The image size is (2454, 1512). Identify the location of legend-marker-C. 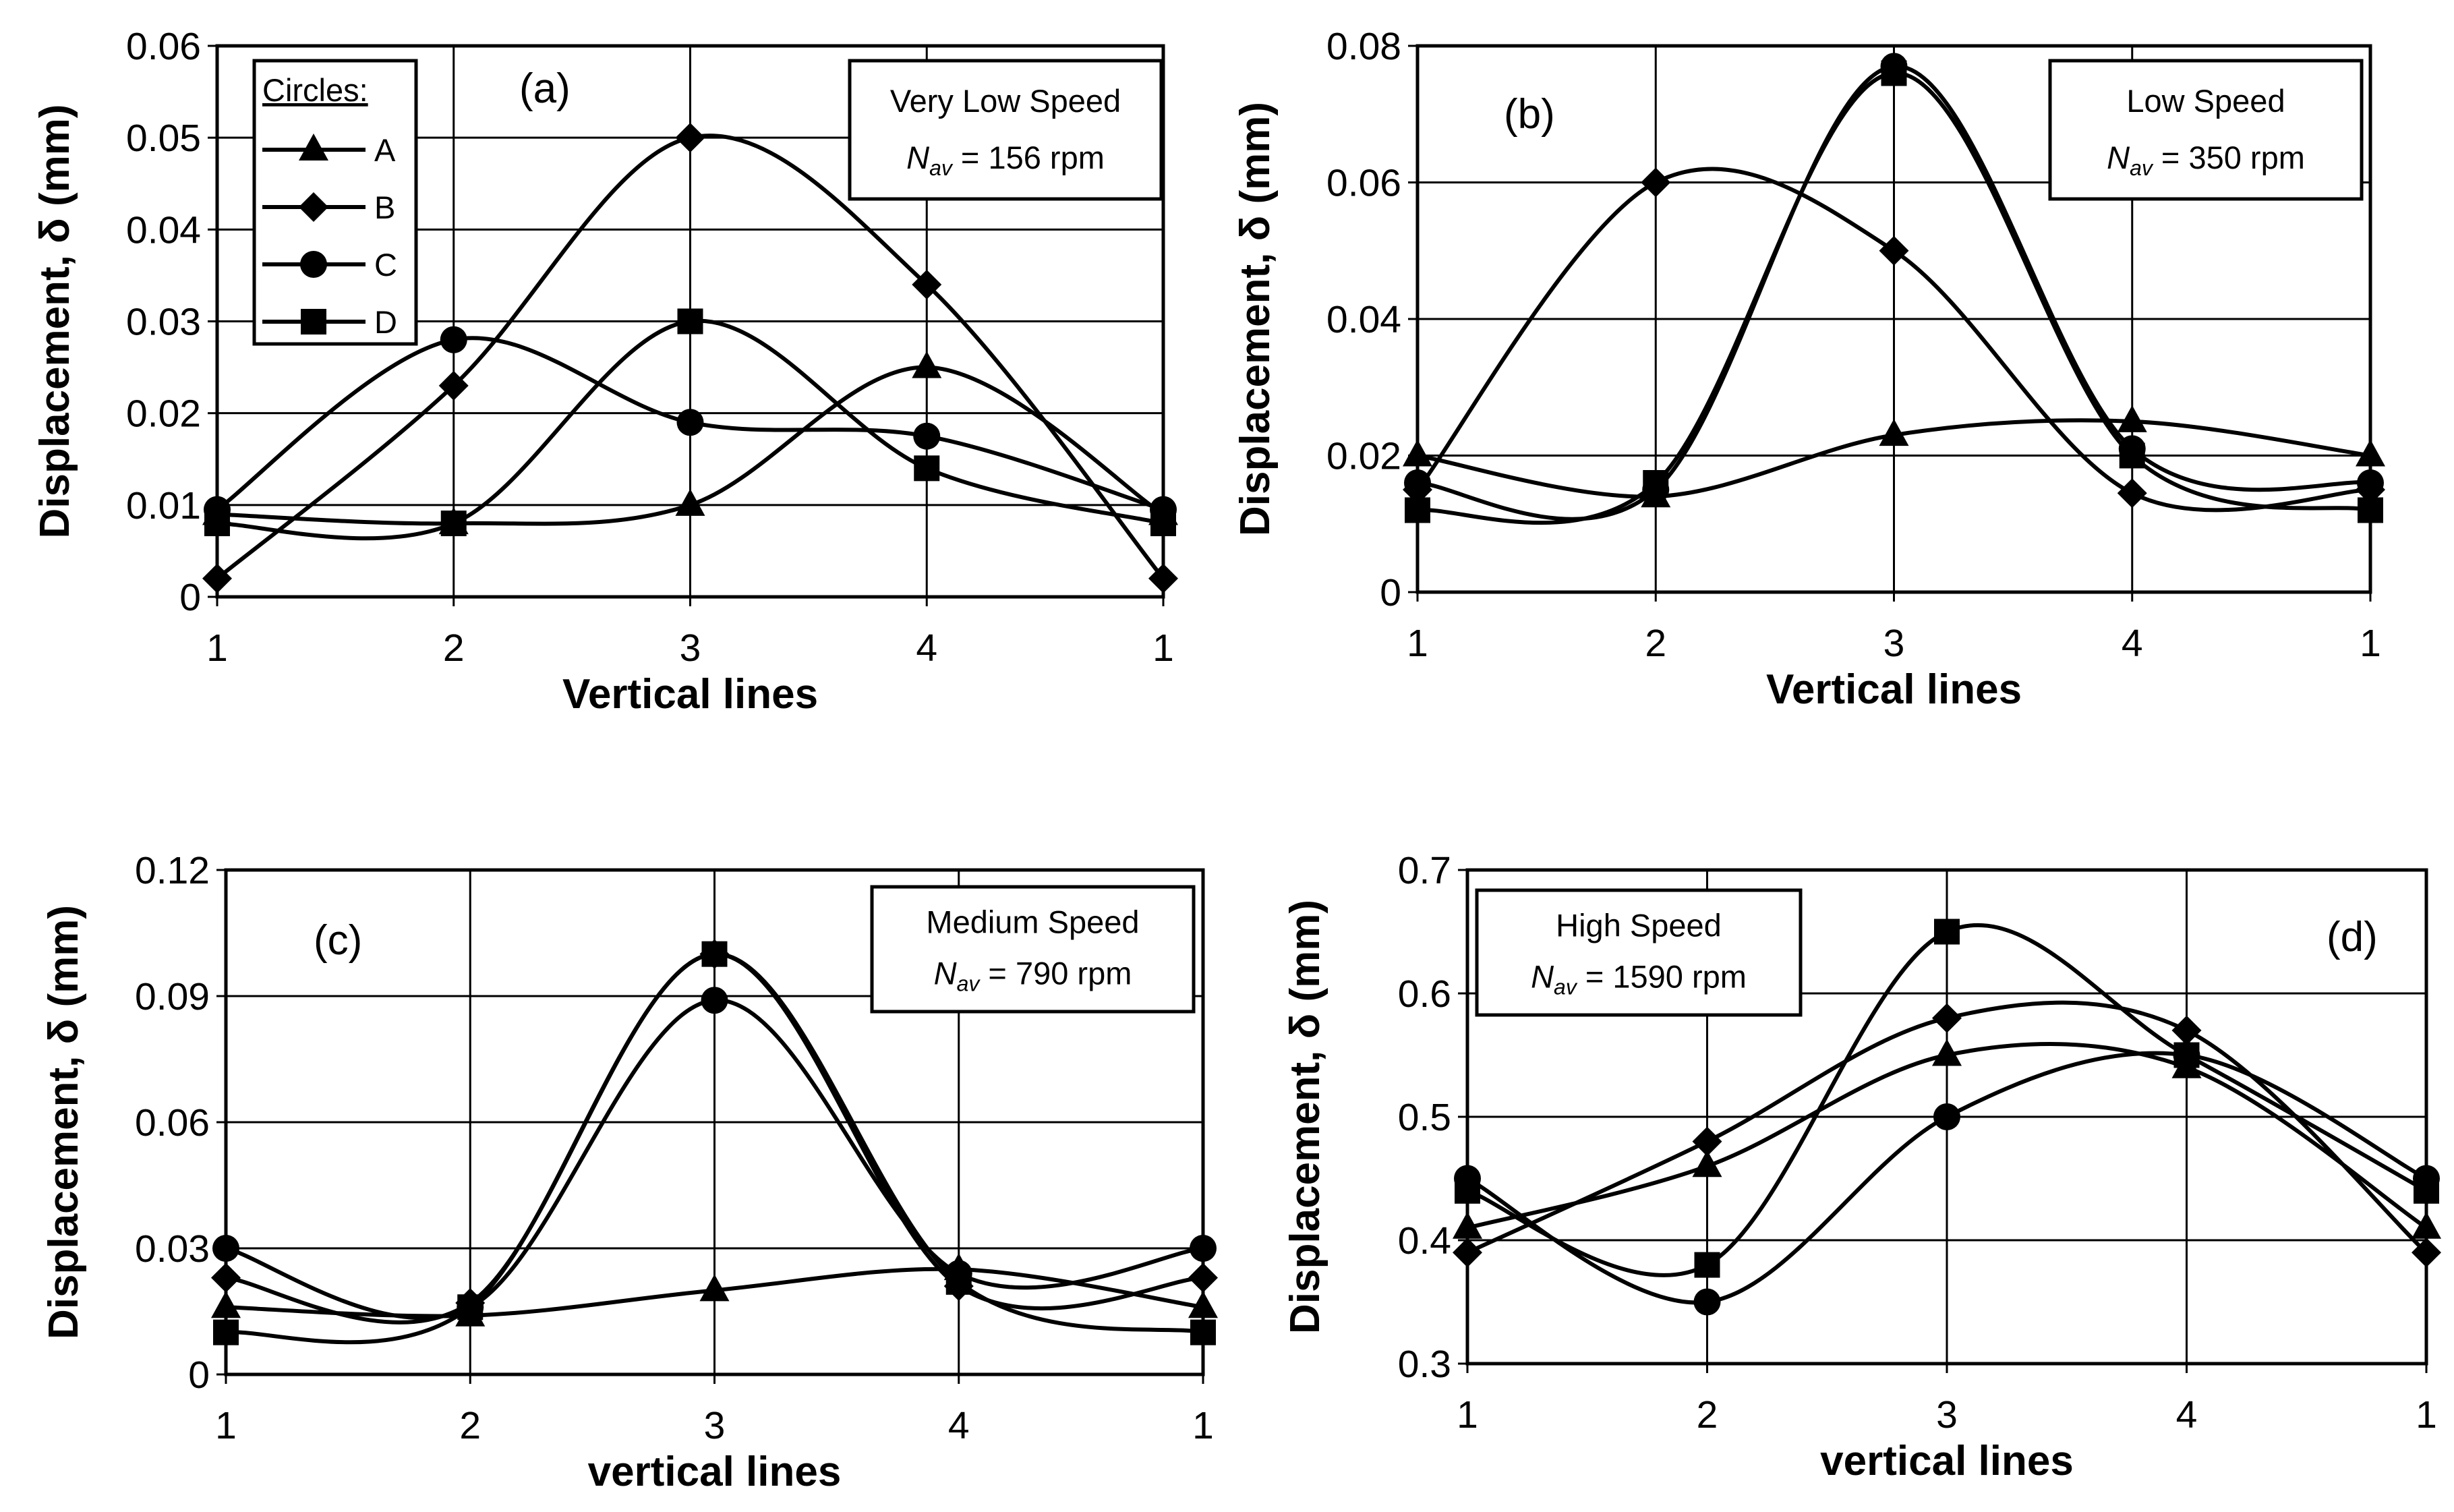
(313, 265).